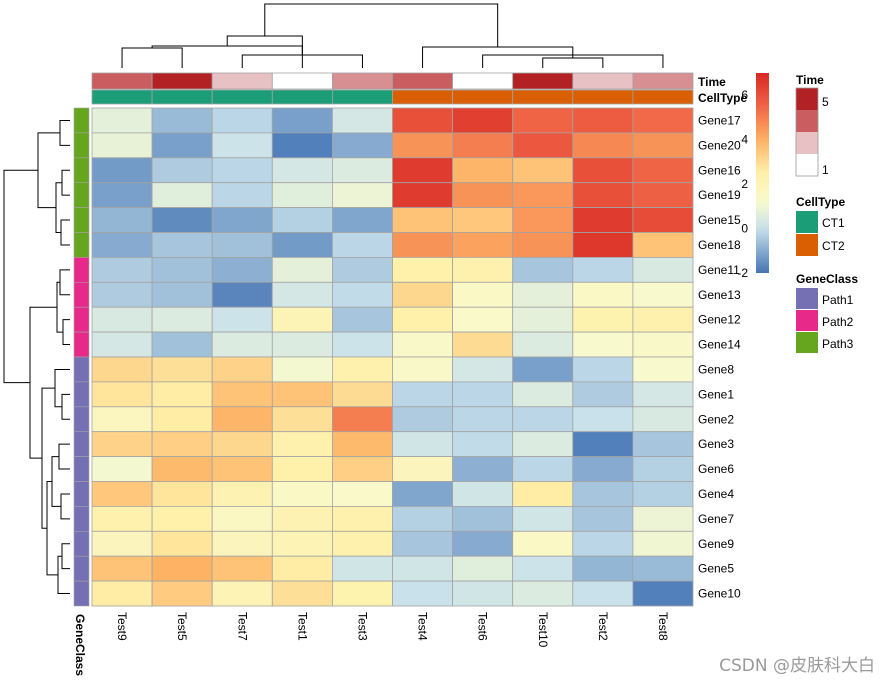  I want to click on time-legend-title: Time, so click(810, 80).